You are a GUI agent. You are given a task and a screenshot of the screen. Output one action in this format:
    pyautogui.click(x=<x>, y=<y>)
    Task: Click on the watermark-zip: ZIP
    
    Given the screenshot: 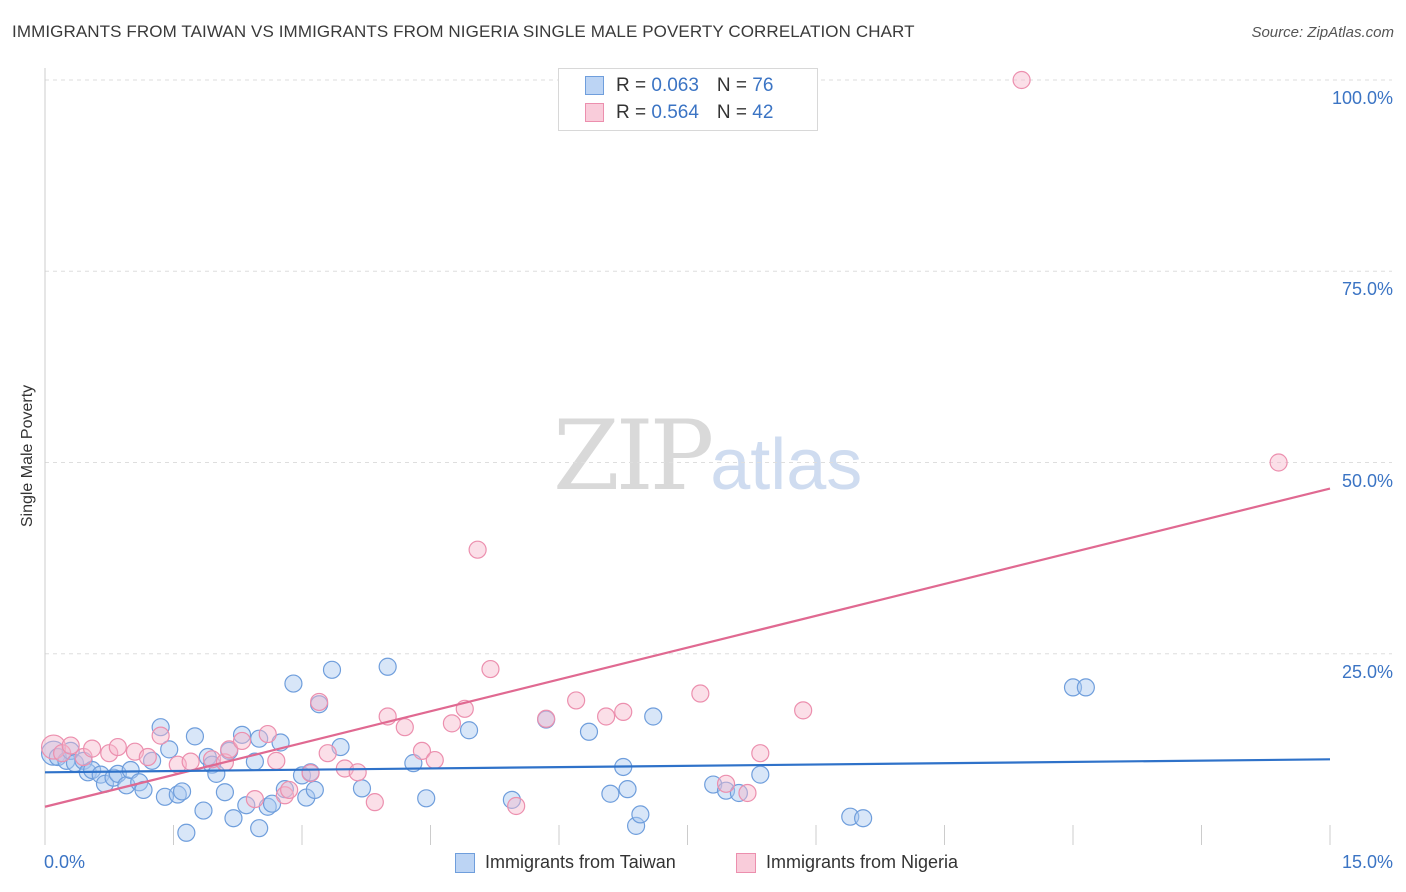 What is the action you would take?
    pyautogui.click(x=633, y=456)
    